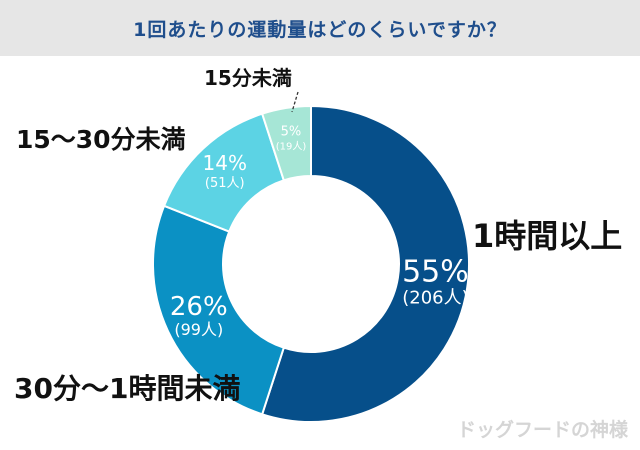 This screenshot has height=450, width=640. I want to click on category-label-0: 1時間以上, so click(547, 236).